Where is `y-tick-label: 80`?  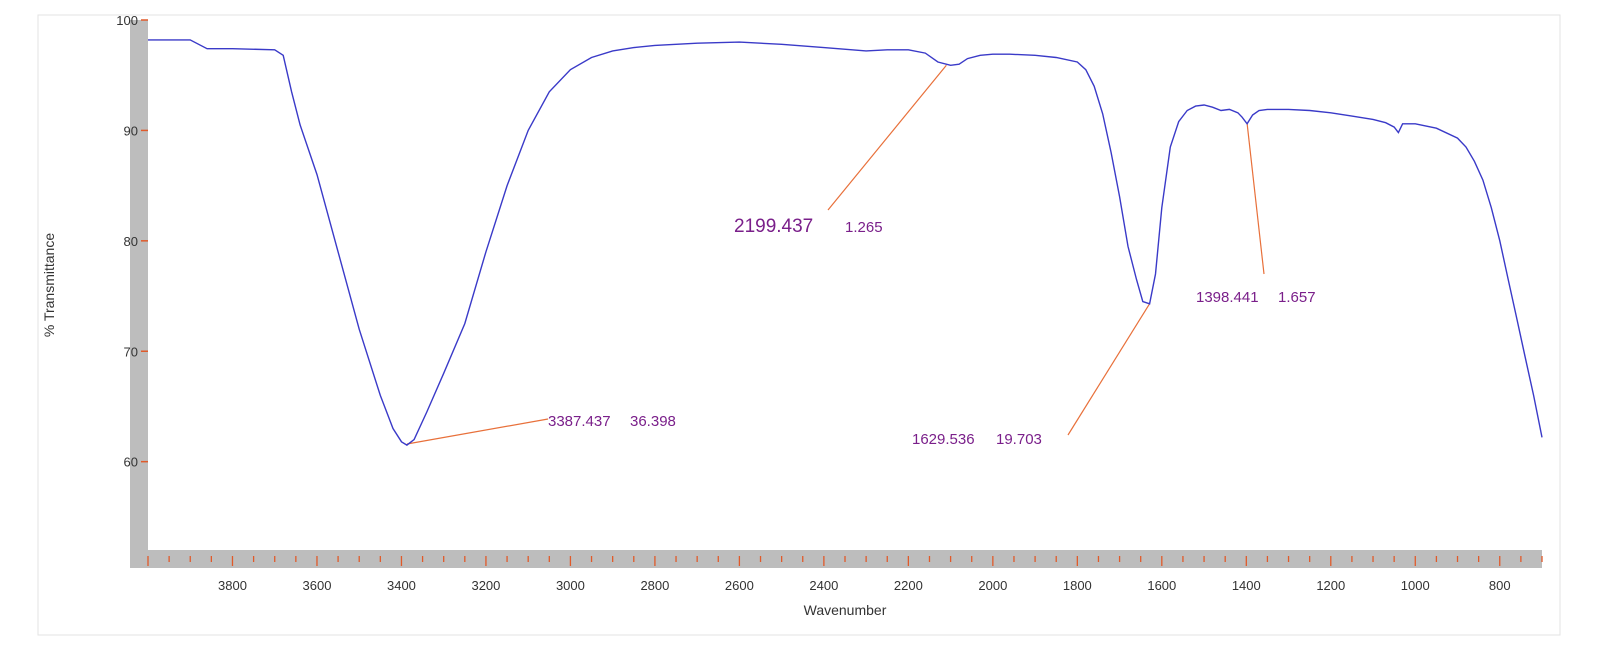
y-tick-label: 80 is located at coordinates (131, 241).